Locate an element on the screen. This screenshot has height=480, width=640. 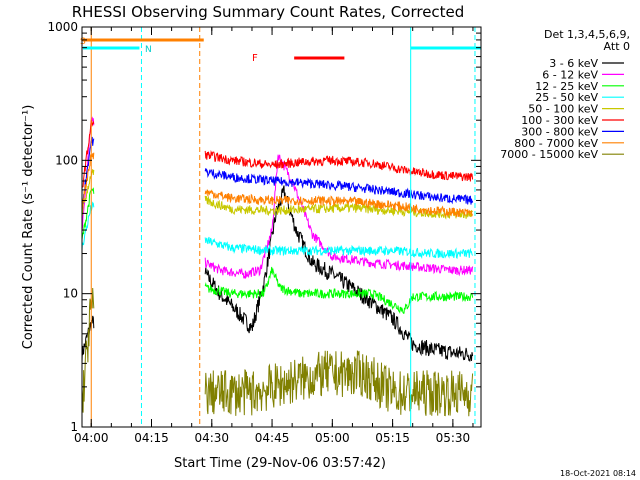
legend-label-6: 100 - 300 keV is located at coordinates (559, 120).